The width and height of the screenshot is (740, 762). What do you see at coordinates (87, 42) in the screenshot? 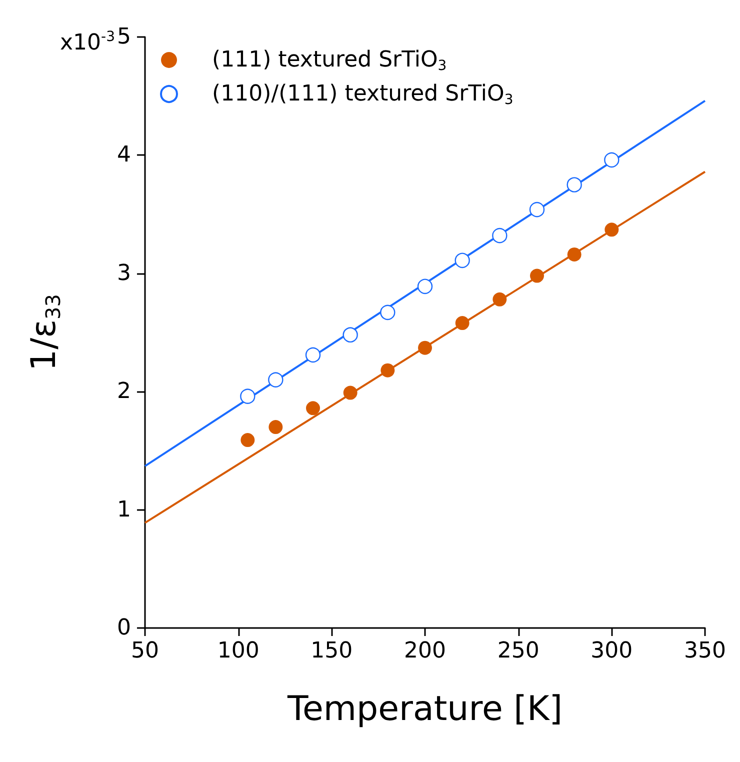
I see `text: x10$^{-3}$` at bounding box center [87, 42].